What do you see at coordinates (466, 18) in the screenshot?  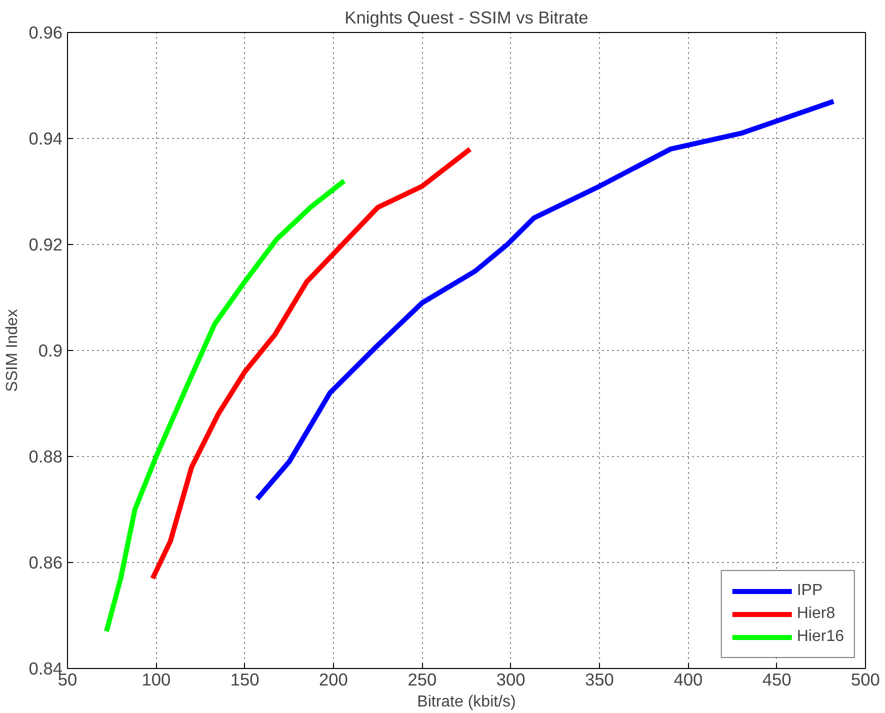 I see `chart-title: Knights Quest - SSIM vs Bitrate` at bounding box center [466, 18].